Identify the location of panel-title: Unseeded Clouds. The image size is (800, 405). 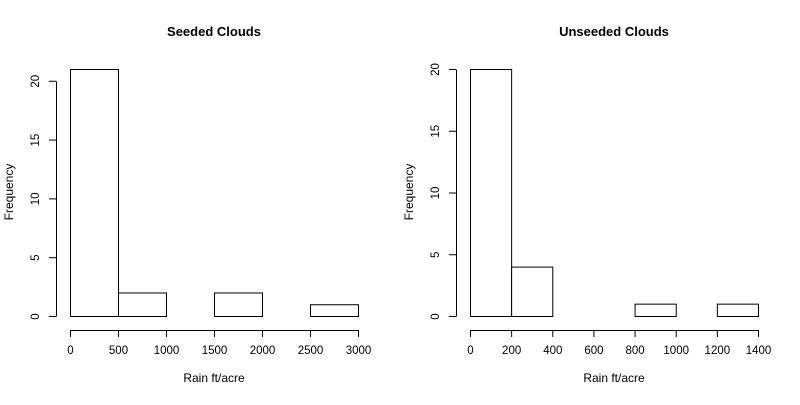
(614, 31).